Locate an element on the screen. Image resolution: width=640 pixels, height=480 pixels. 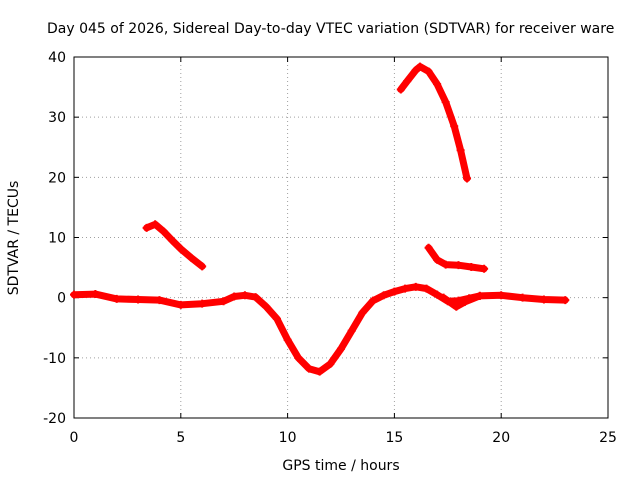
series-arc-5h is located at coordinates (174, 245).